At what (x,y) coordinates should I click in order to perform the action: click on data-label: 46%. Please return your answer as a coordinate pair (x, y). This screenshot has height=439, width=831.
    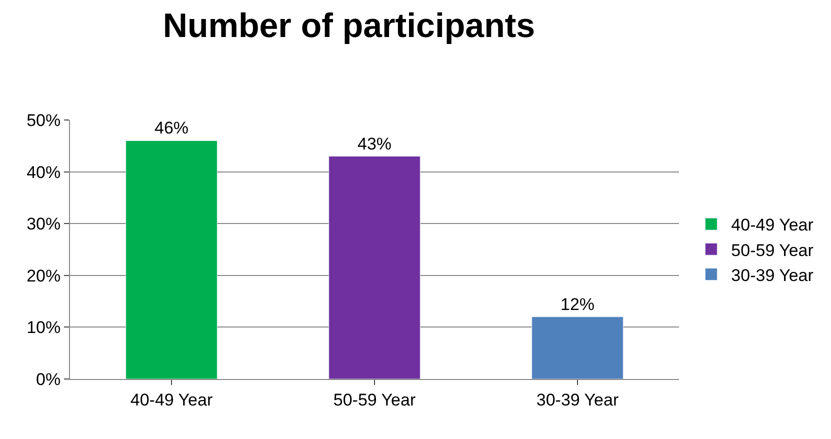
    Looking at the image, I should click on (171, 128).